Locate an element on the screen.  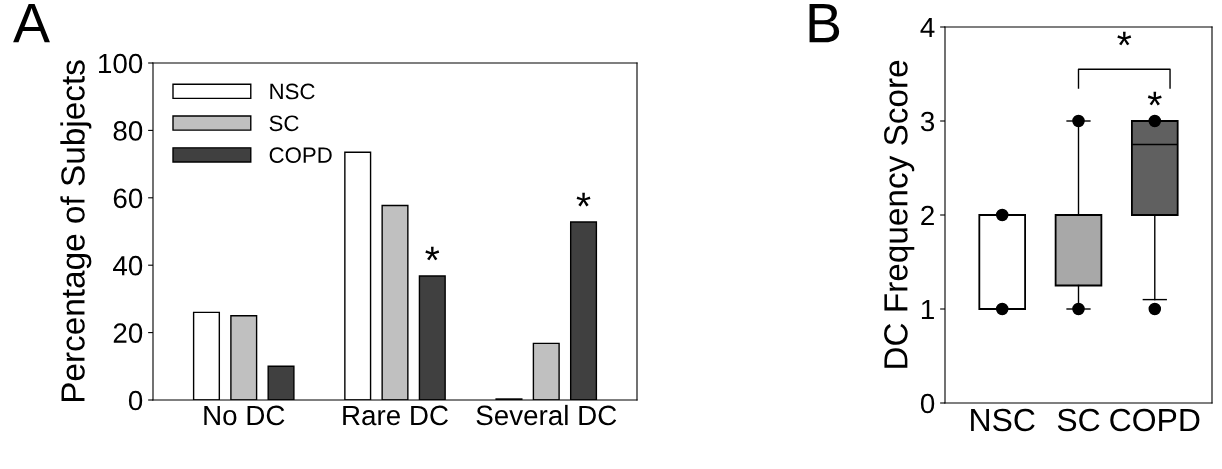
x-tick-label: No DC is located at coordinates (244, 415).